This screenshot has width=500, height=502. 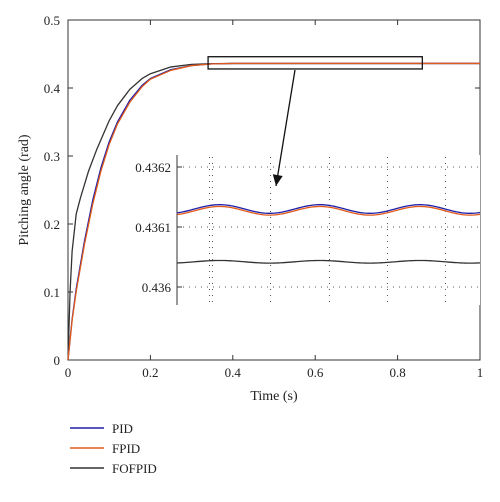 What do you see at coordinates (52, 224) in the screenshot?
I see `y-tick-label: 0.2` at bounding box center [52, 224].